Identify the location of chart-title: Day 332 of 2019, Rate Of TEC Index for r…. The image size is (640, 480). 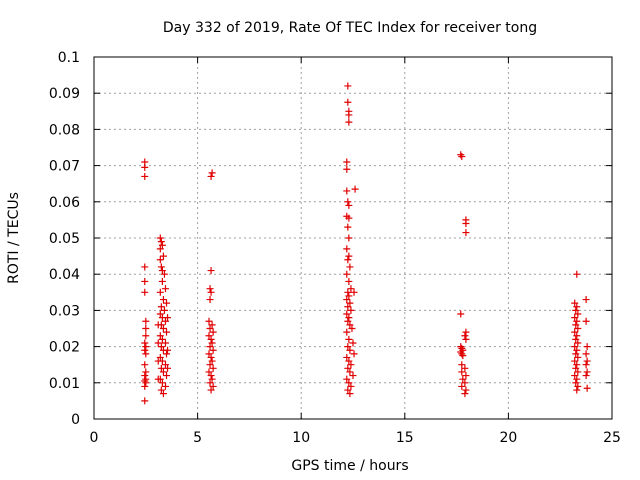
(350, 28).